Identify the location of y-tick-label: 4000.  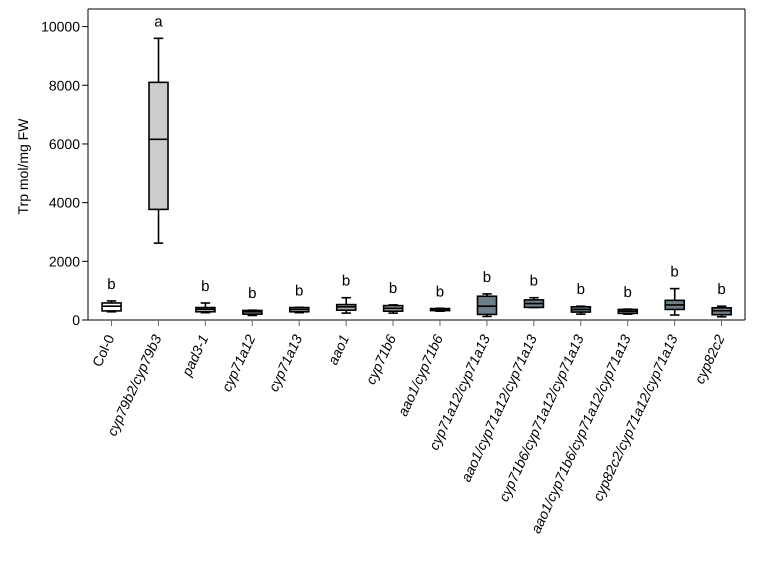
(64, 202).